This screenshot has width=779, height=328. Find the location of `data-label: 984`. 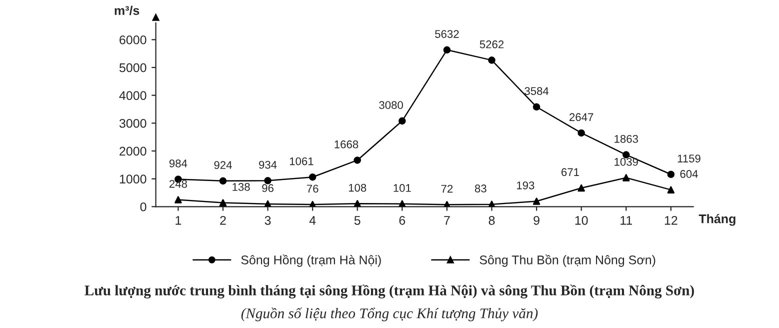

data-label: 984 is located at coordinates (178, 163).